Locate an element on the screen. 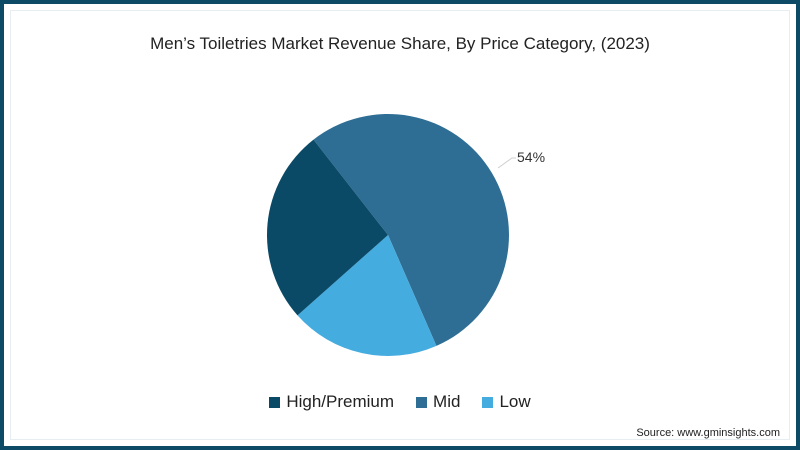  legend-label-low: Low is located at coordinates (515, 401).